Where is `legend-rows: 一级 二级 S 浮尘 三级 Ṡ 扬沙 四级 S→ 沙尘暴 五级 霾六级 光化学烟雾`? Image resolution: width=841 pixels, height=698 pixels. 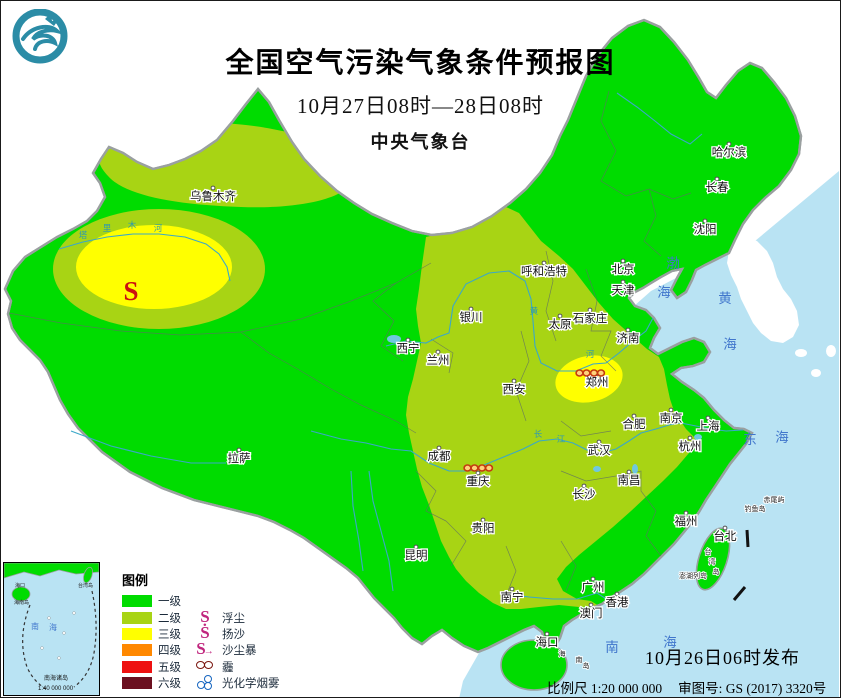 legend-rows: 一级 二级 S 浮尘 三级 Ṡ 扬沙 四级 S→ 沙尘暴 五级 霾六级 光化学烟雾 is located at coordinates (201, 642).